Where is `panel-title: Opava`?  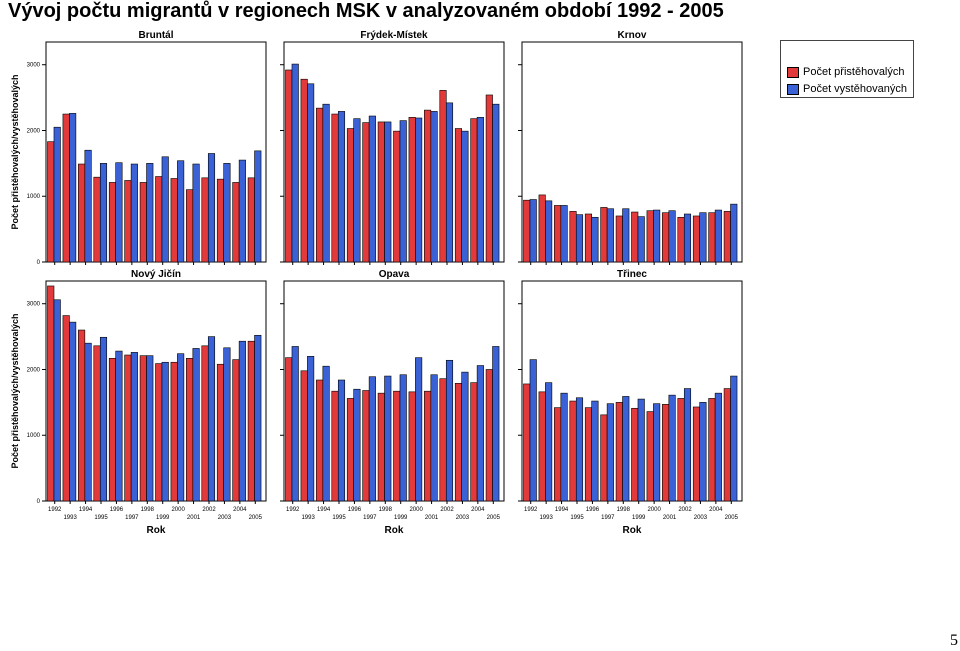 panel-title: Opava is located at coordinates (394, 274).